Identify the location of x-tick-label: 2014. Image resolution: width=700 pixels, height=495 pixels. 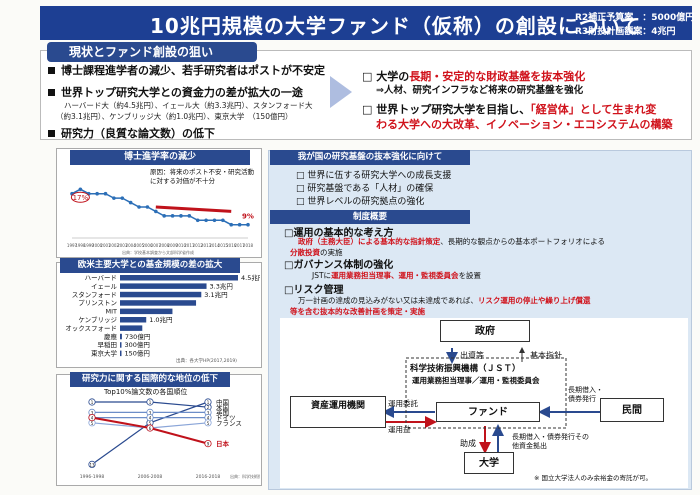
(214, 245).